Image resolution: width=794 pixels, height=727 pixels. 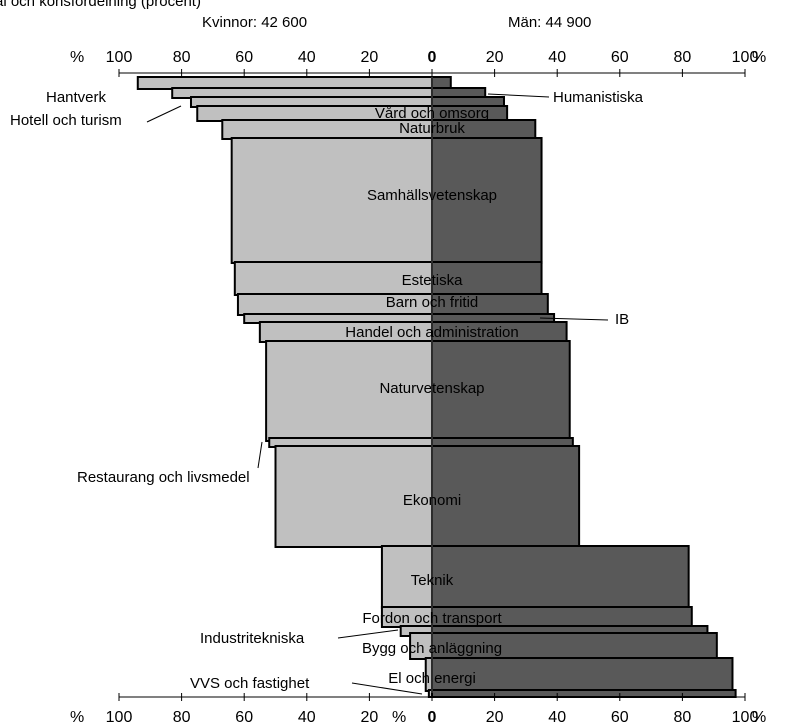 What do you see at coordinates (432, 648) in the screenshot?
I see `bar-label: Bygg och anläggning` at bounding box center [432, 648].